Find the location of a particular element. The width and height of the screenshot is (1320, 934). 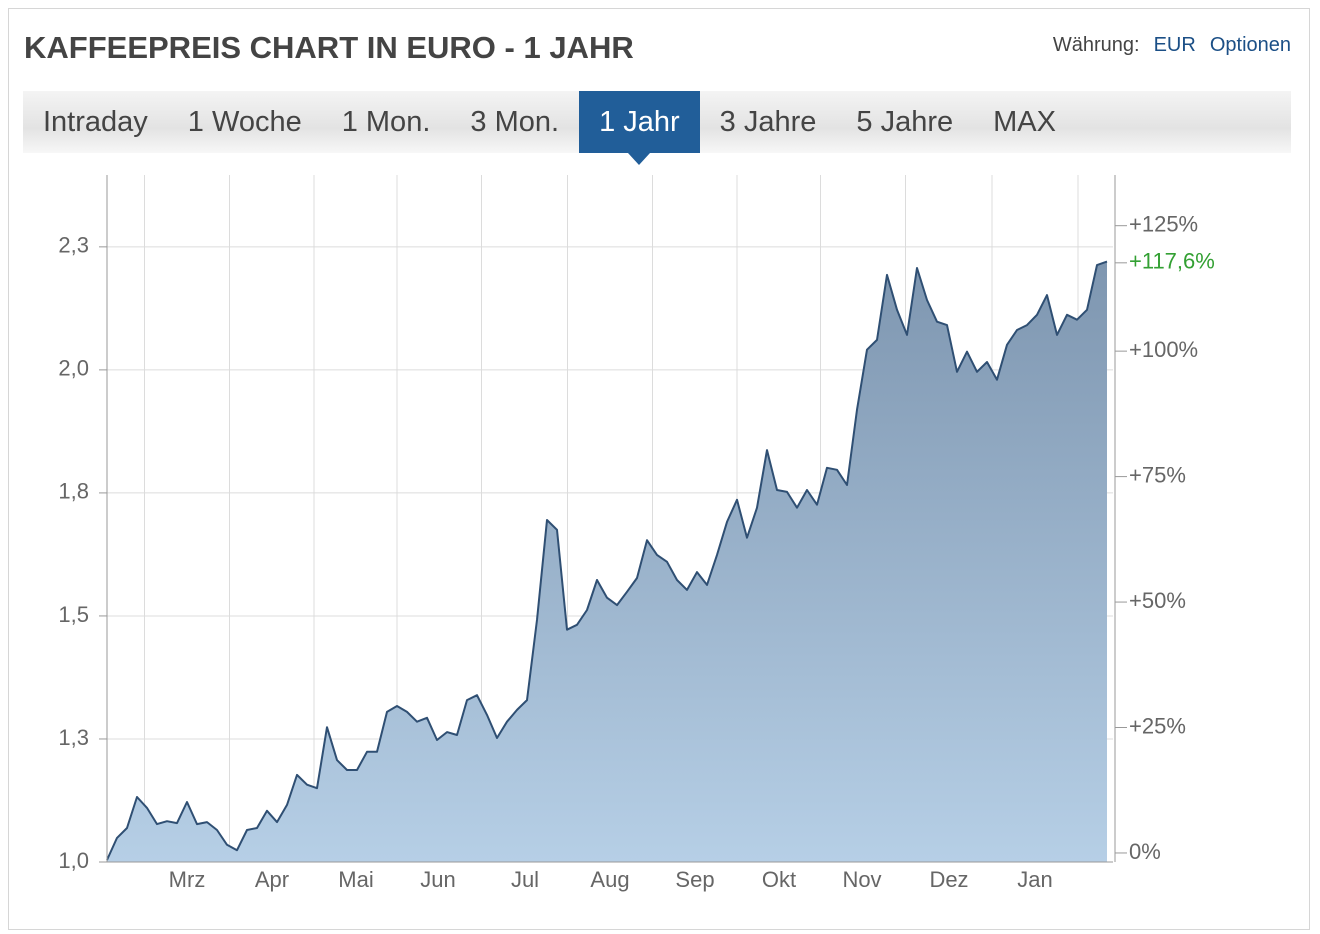

change-label: +117,6% is located at coordinates (1172, 261).